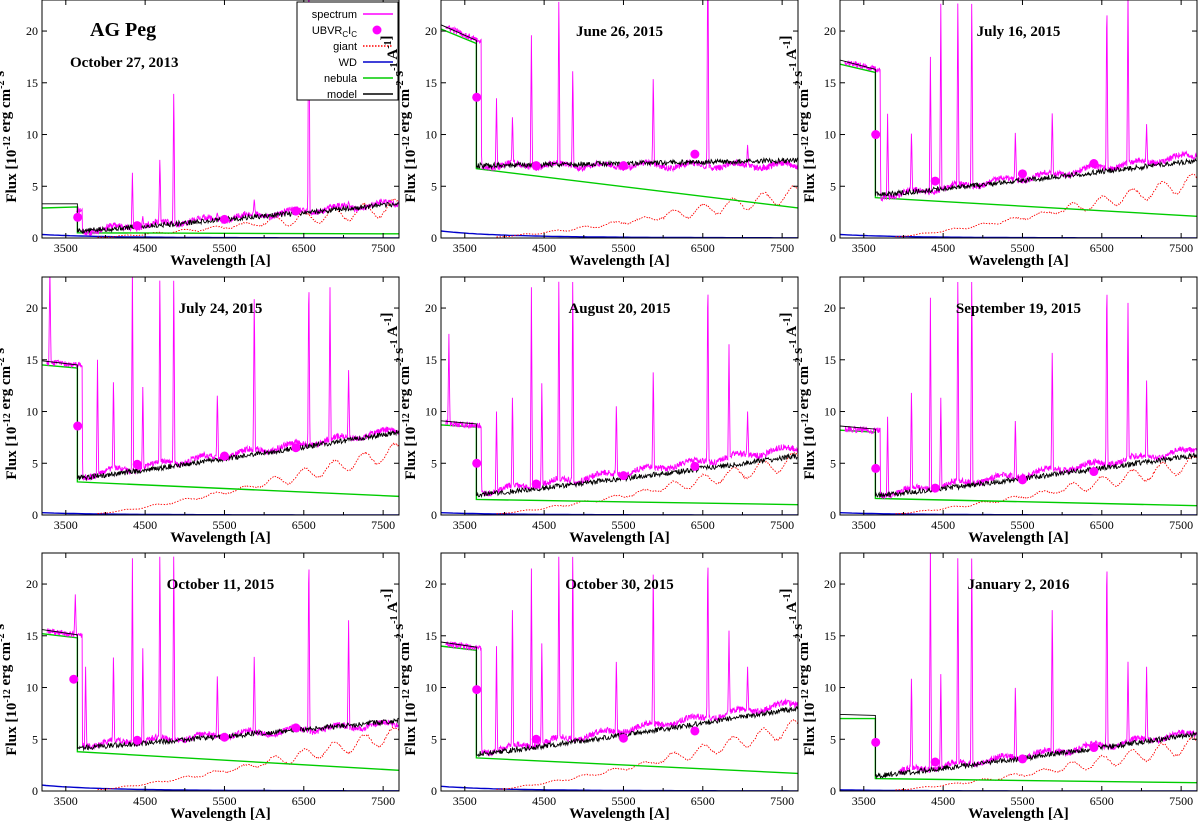 The width and height of the screenshot is (1200, 827). Describe the element at coordinates (619, 32) in the screenshot. I see `date-label: June 26, 2015` at that location.